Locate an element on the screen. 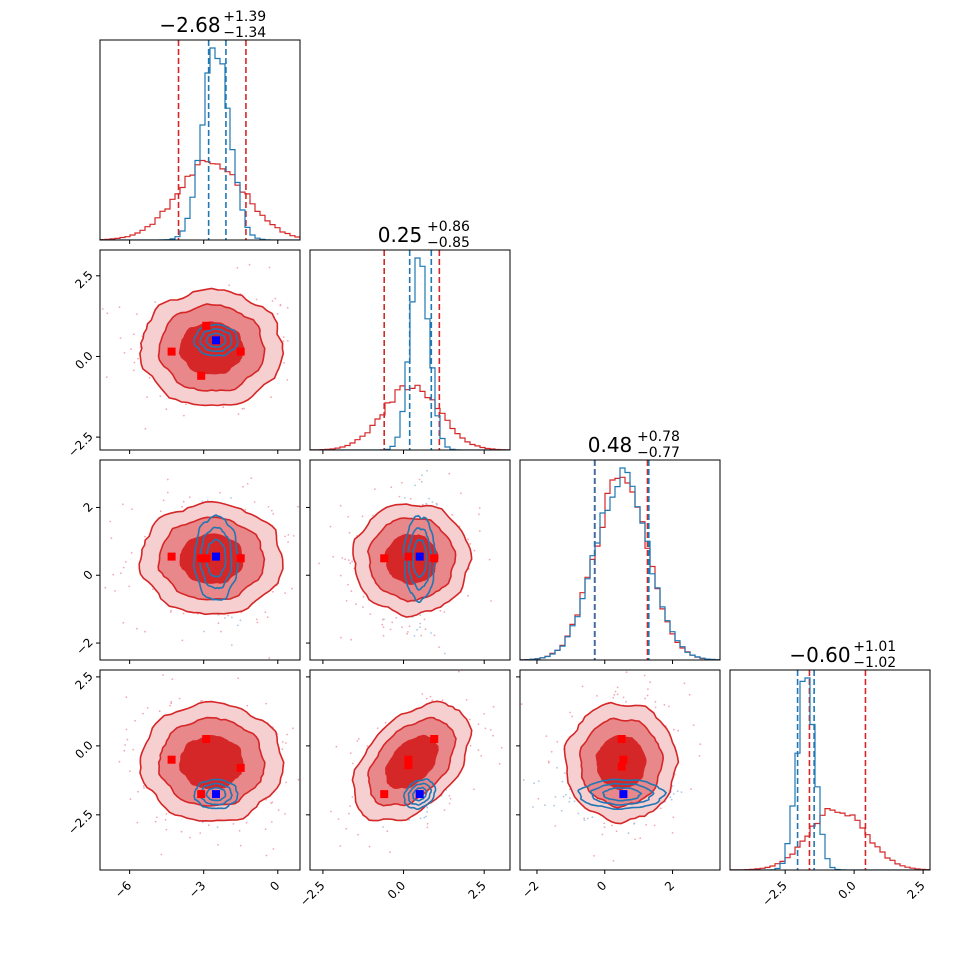 The height and width of the screenshot is (975, 970). y-tick-label: 2.5 is located at coordinates (83, 279).